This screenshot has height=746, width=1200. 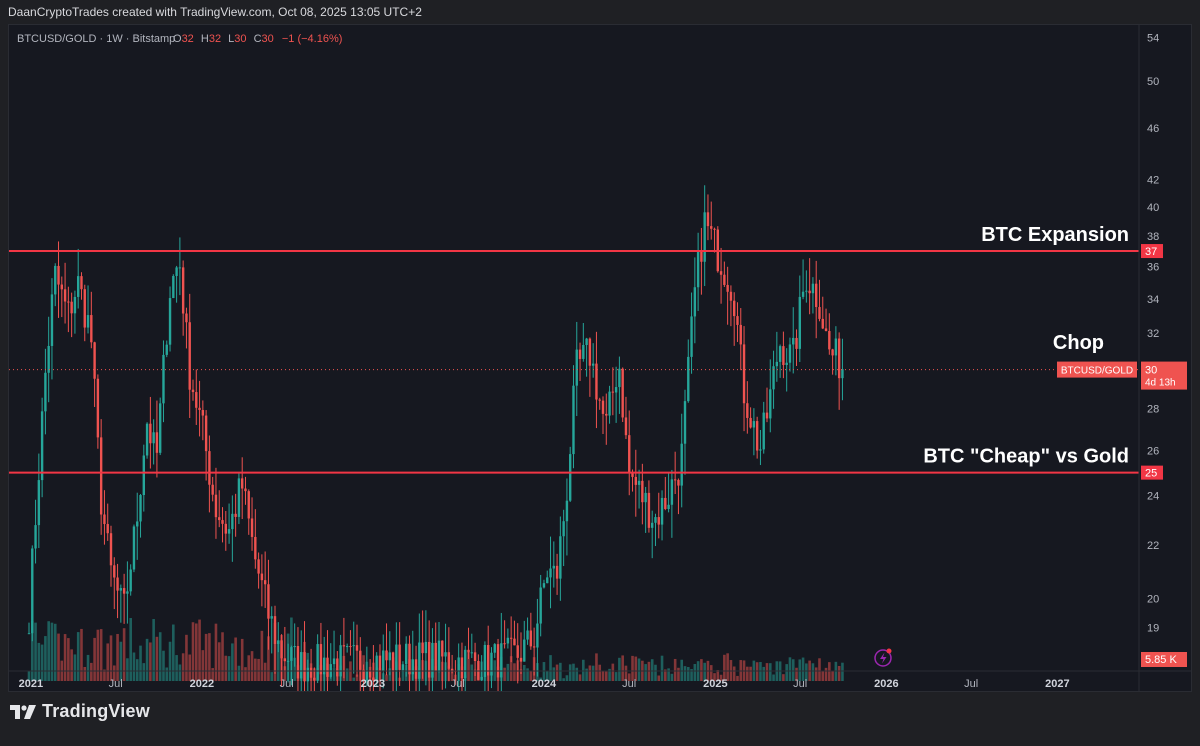 What do you see at coordinates (373, 684) in the screenshot?
I see `time-tick: 2023` at bounding box center [373, 684].